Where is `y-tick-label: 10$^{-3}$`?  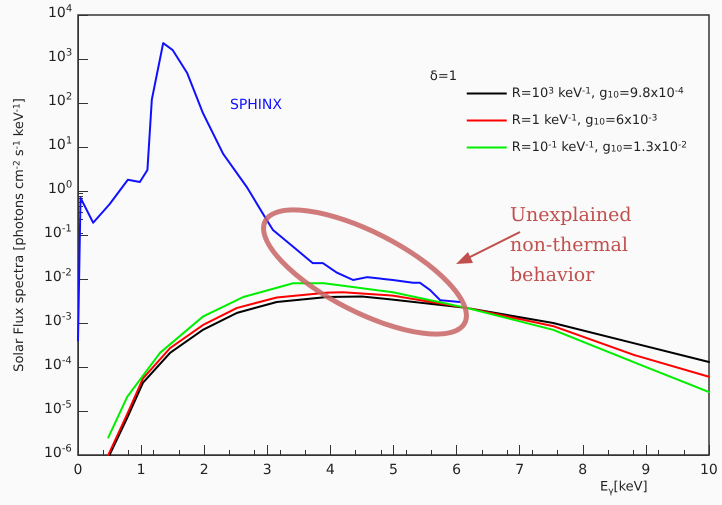 y-tick-label: 10$^{-3}$ is located at coordinates (58, 320).